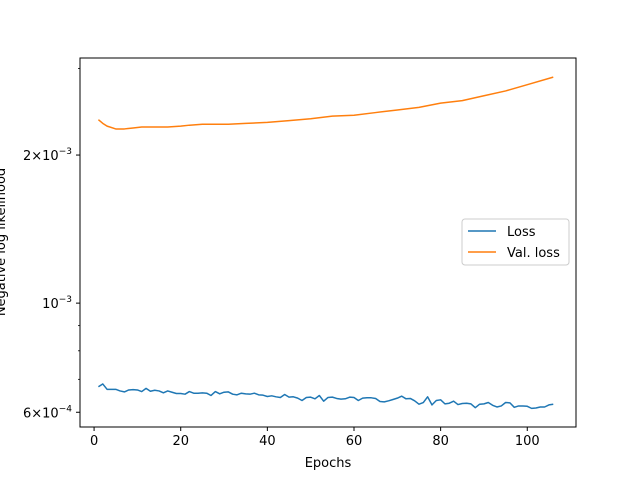  I want to click on x-tick-label: 80, so click(440, 441).